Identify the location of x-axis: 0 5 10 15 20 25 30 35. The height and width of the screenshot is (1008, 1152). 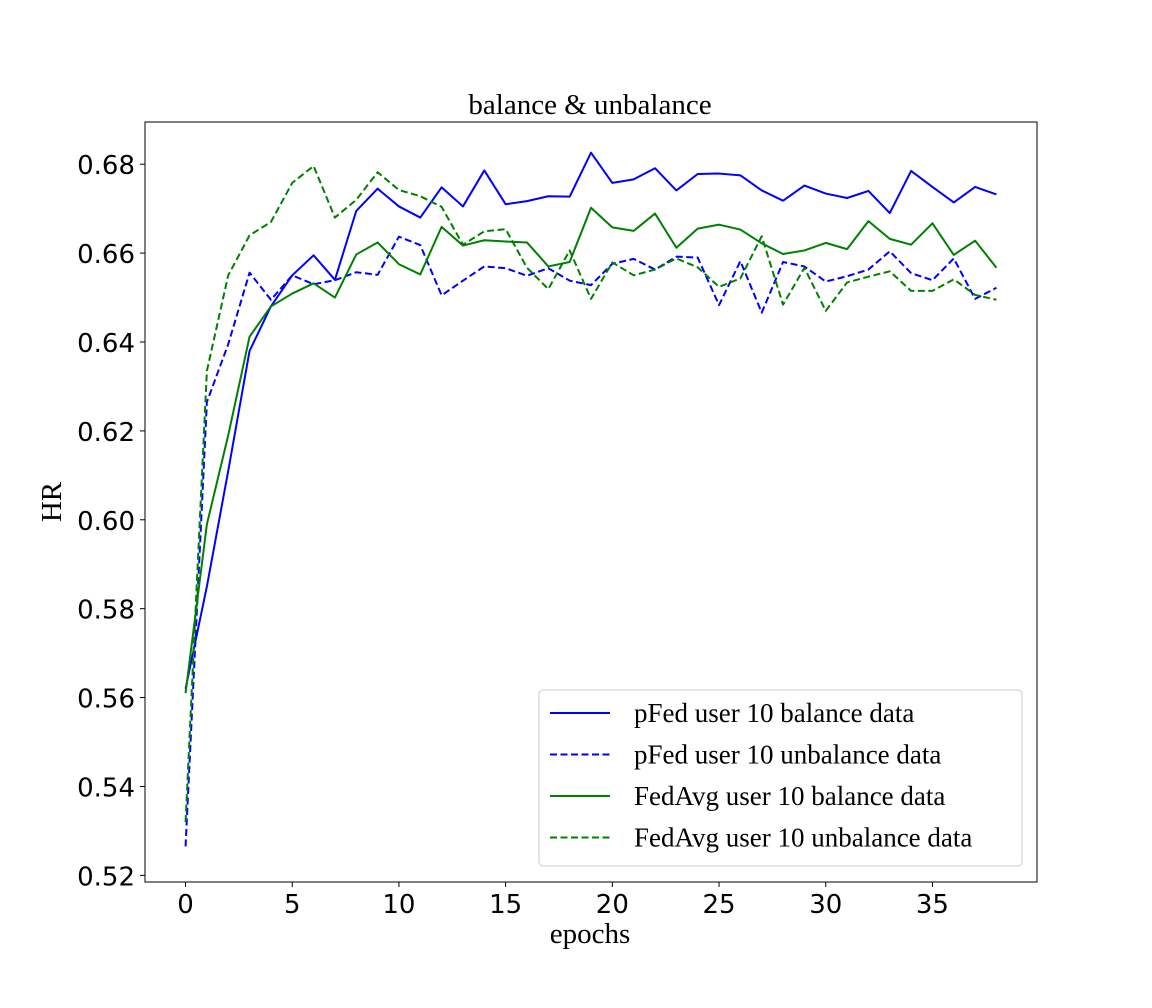
(563, 901).